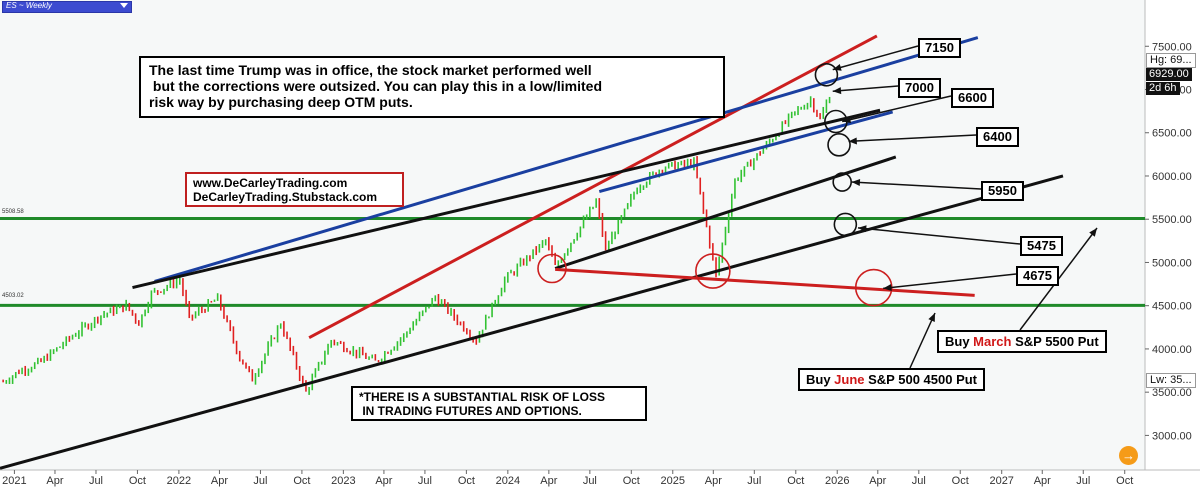  I want to click on time-tick-label: 2027, so click(1001, 481).